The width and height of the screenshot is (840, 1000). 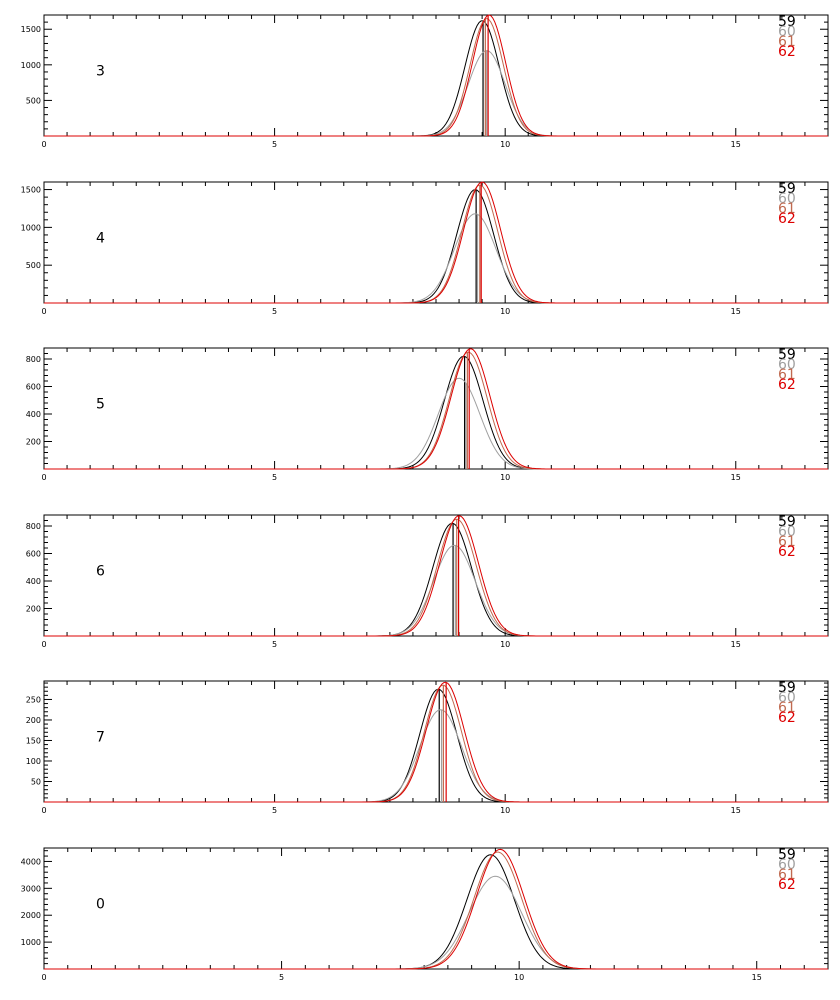 I want to click on panel-label: 3, so click(x=100, y=72).